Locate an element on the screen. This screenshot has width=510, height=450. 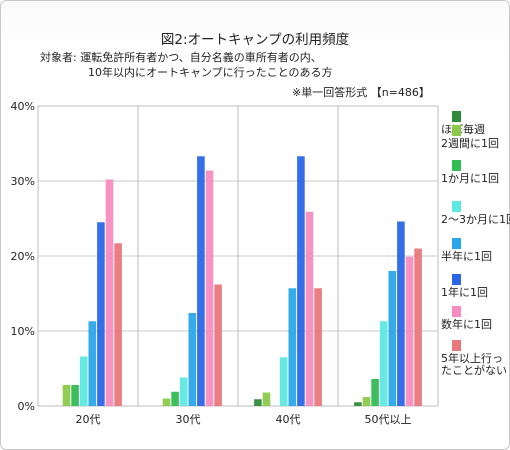
legend-label: 2週間に1回 is located at coordinates (470, 143).